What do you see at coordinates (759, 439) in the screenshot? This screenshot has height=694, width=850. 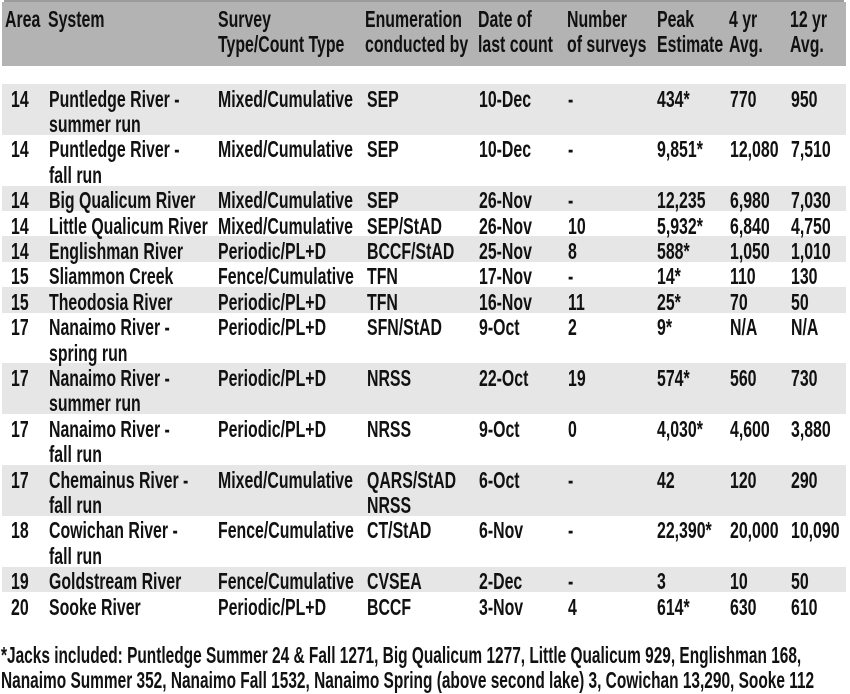 I see `cell-avg-4yr: 4,600` at bounding box center [759, 439].